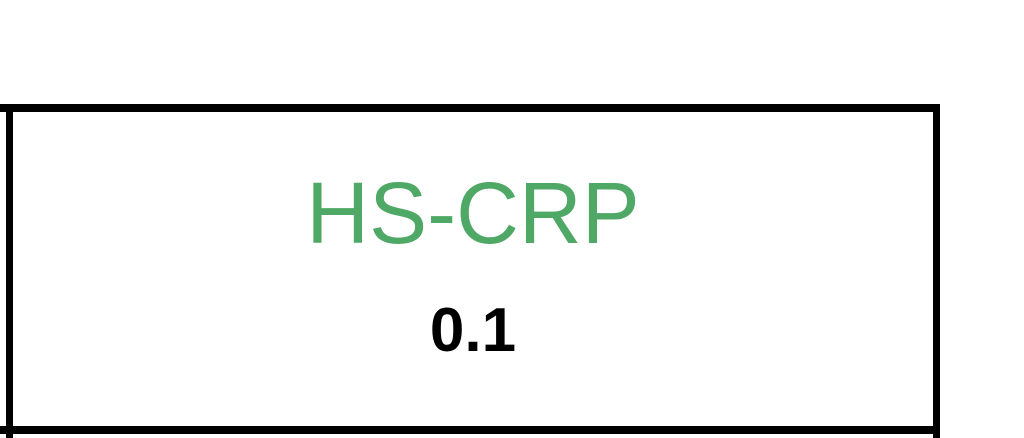 Image resolution: width=1024 pixels, height=438 pixels. What do you see at coordinates (473, 213) in the screenshot?
I see `metric-label: HS-CRP` at bounding box center [473, 213].